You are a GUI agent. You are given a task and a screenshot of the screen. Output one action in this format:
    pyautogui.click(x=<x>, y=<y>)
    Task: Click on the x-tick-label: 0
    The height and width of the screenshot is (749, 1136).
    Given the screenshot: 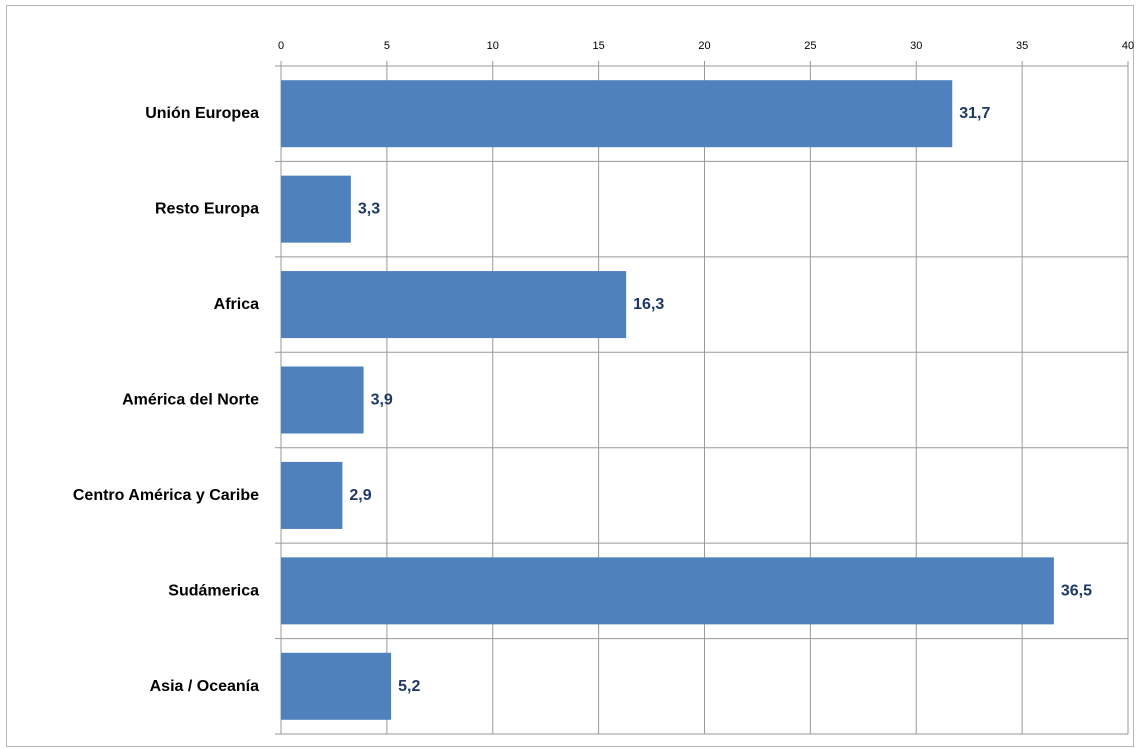 What is the action you would take?
    pyautogui.click(x=281, y=46)
    